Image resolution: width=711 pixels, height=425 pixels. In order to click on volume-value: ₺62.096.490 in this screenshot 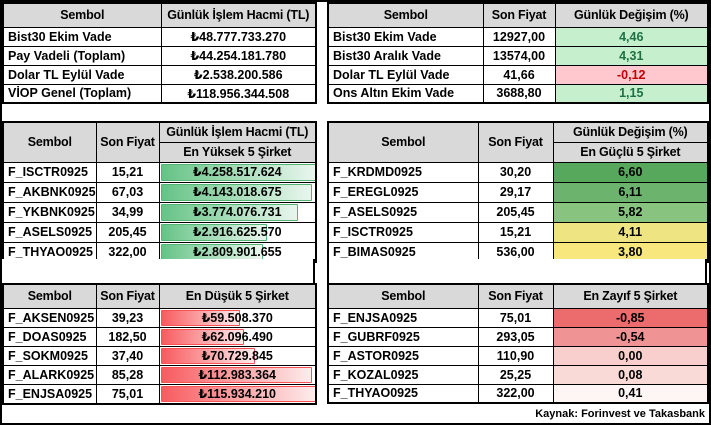, I will do `click(237, 336)`.